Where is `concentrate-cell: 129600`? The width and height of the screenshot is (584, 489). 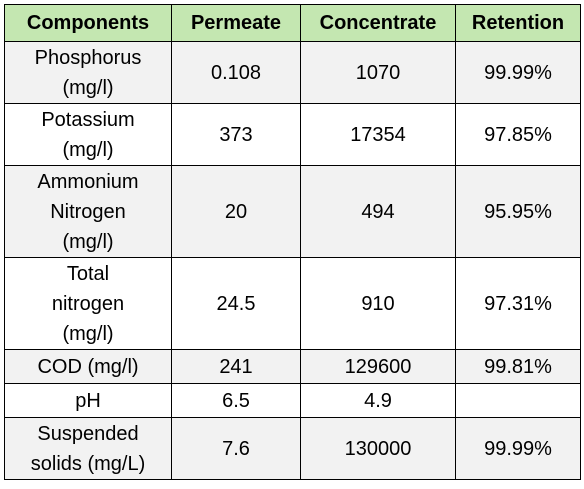 concentrate-cell: 129600 is located at coordinates (378, 366).